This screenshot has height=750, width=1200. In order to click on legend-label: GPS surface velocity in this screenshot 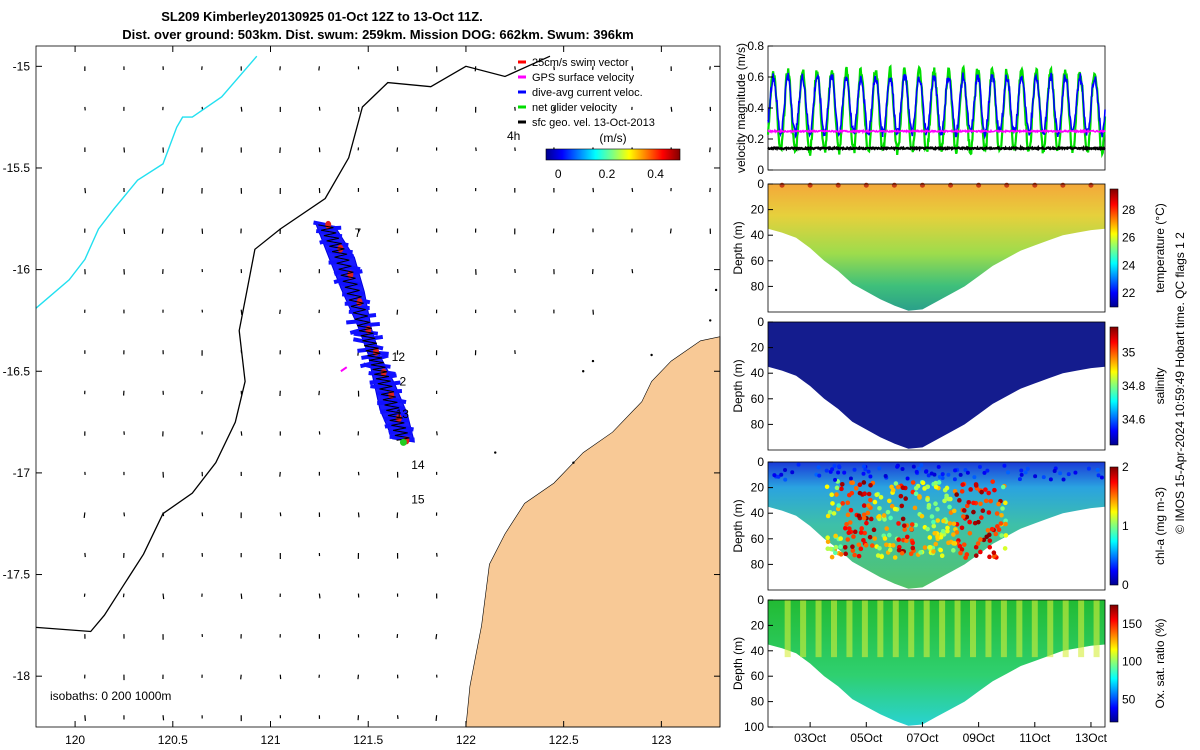, I will do `click(583, 78)`.